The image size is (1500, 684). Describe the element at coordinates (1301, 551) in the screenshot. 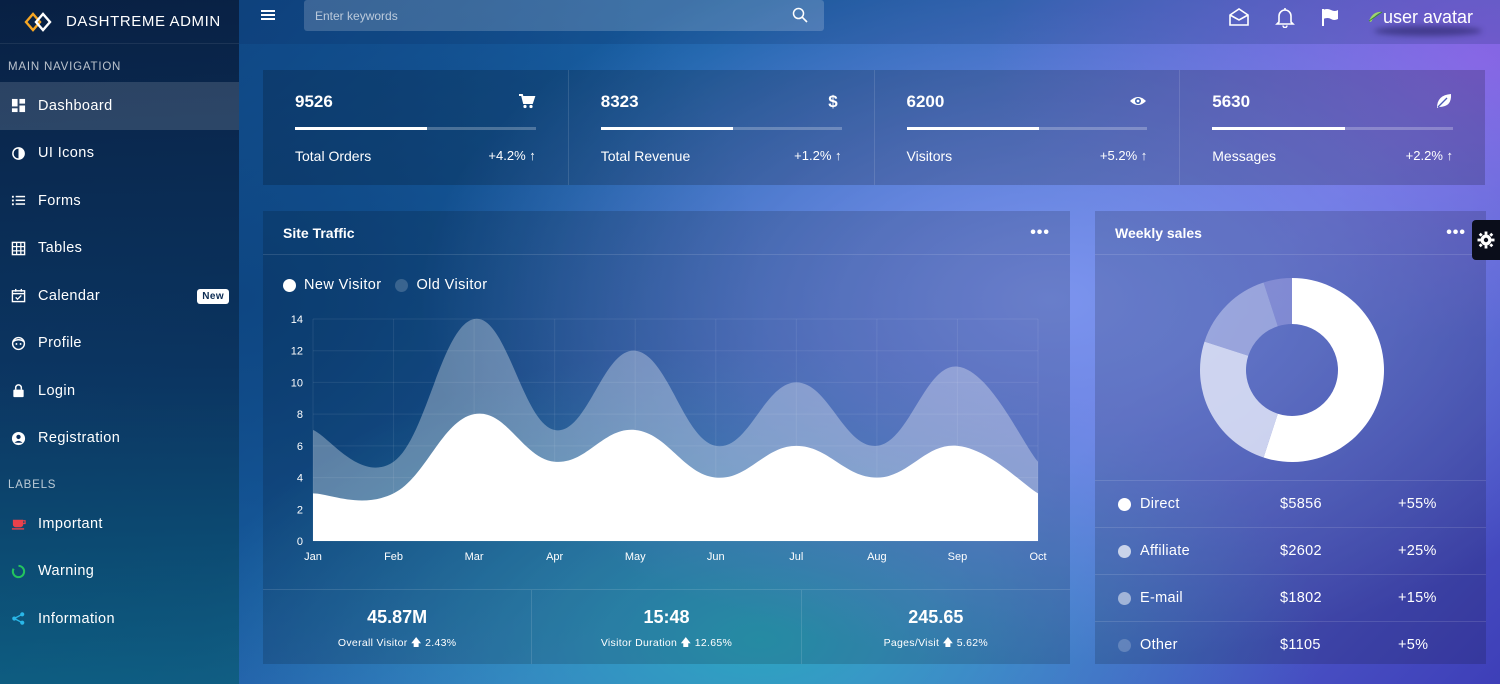

I see `sales-amount: $2602` at that location.